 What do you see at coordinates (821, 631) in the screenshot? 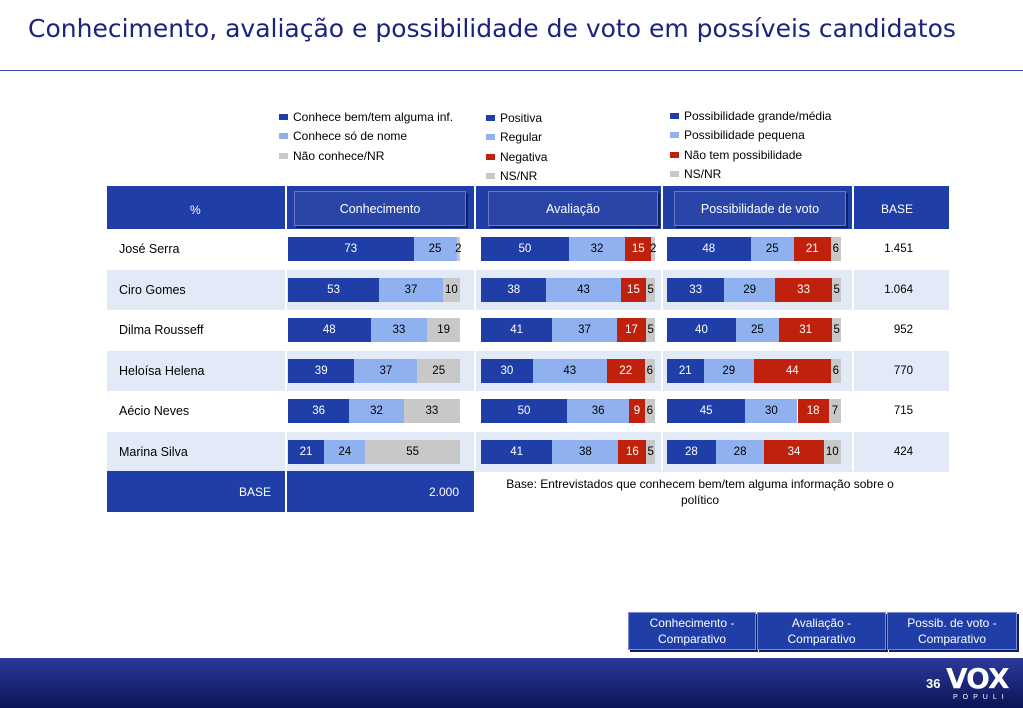
I see `nav-avaliacao-comparativo: Avaliação - Comparativo` at bounding box center [821, 631].